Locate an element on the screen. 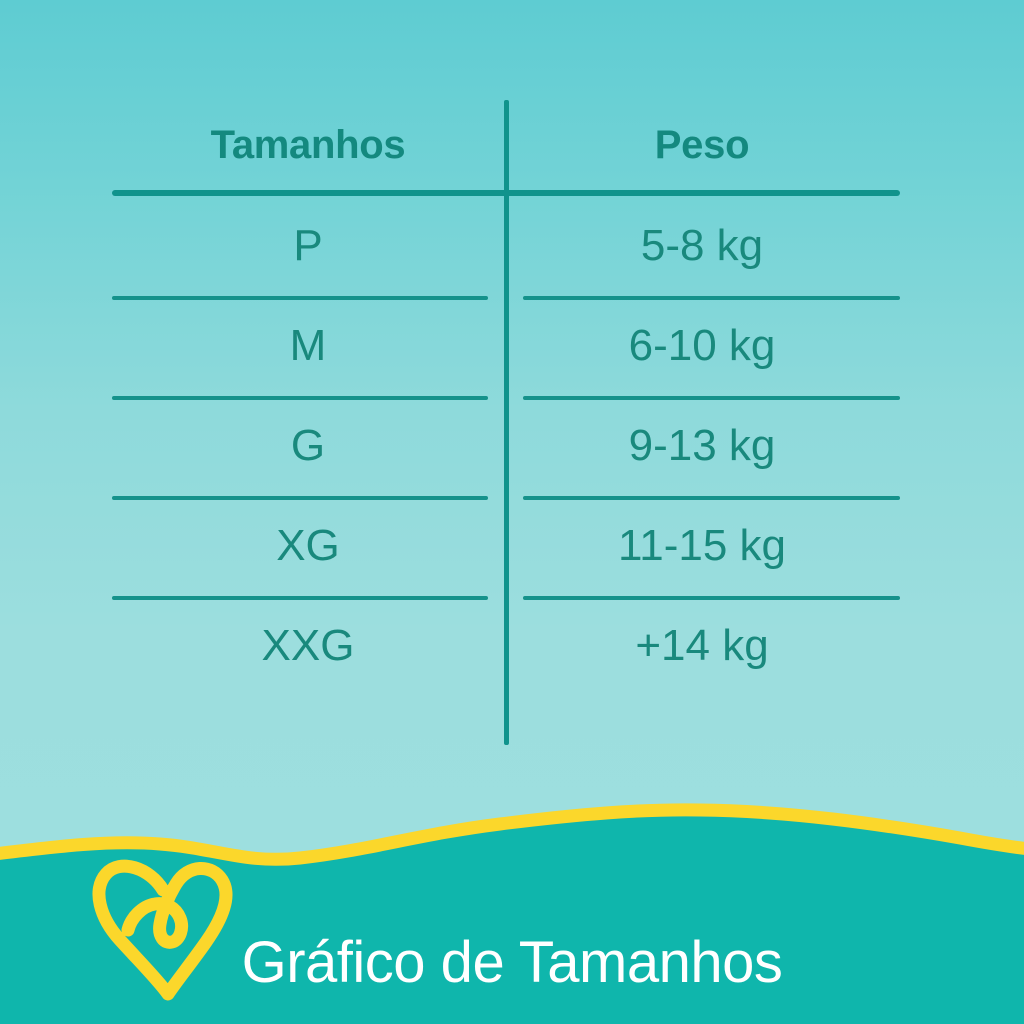 This screenshot has width=1024, height=1024. header-underline is located at coordinates (506, 193).